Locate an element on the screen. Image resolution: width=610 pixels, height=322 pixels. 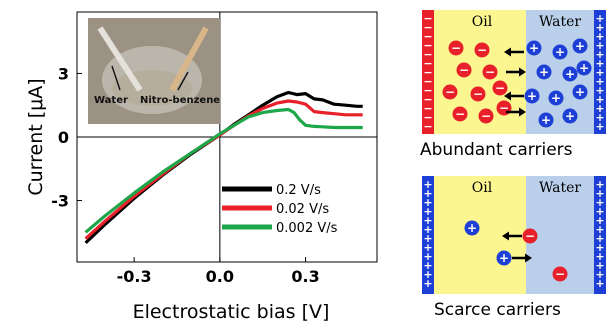
right-electrode is located at coordinates (600, 235).